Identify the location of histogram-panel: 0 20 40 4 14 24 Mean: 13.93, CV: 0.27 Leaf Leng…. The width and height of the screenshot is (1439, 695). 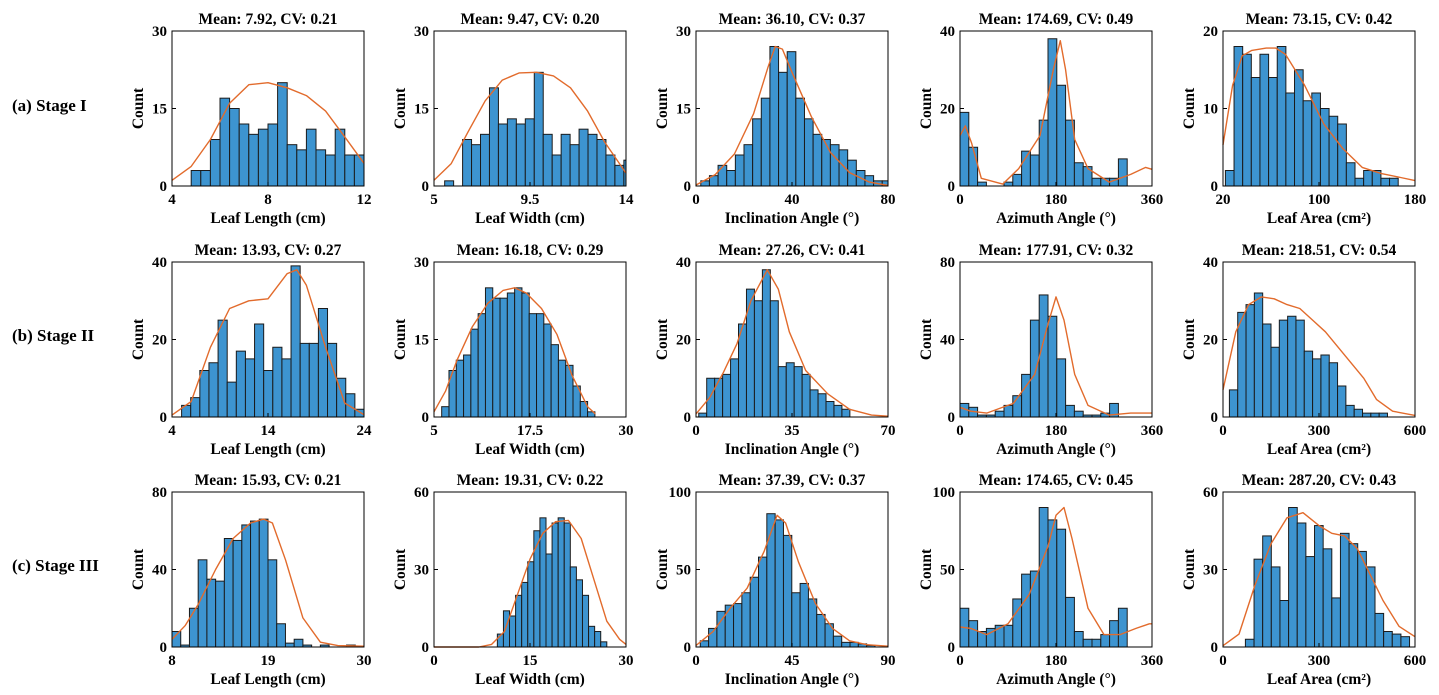
(251, 350).